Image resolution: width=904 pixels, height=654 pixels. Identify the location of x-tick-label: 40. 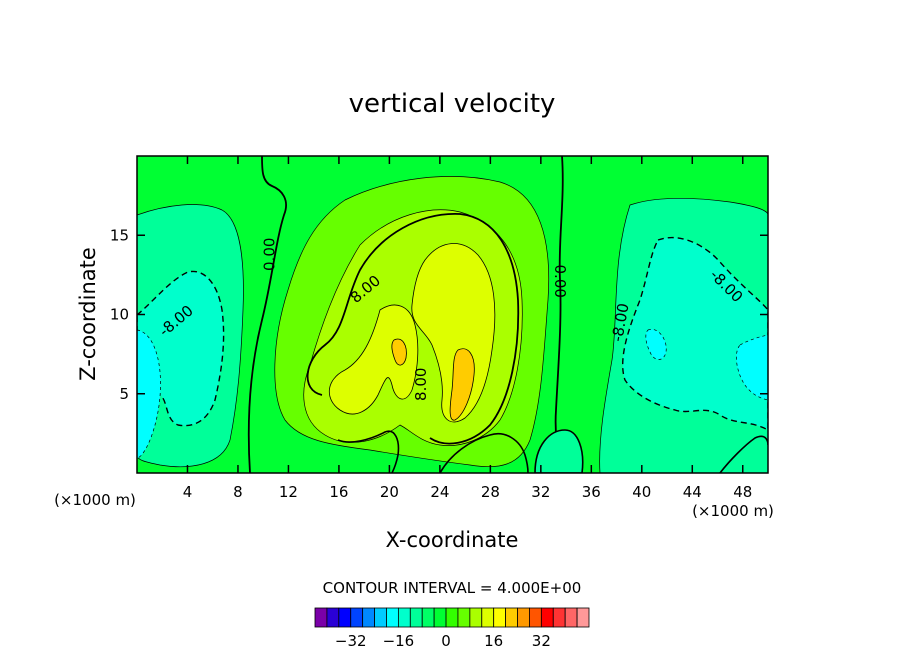
(641, 492).